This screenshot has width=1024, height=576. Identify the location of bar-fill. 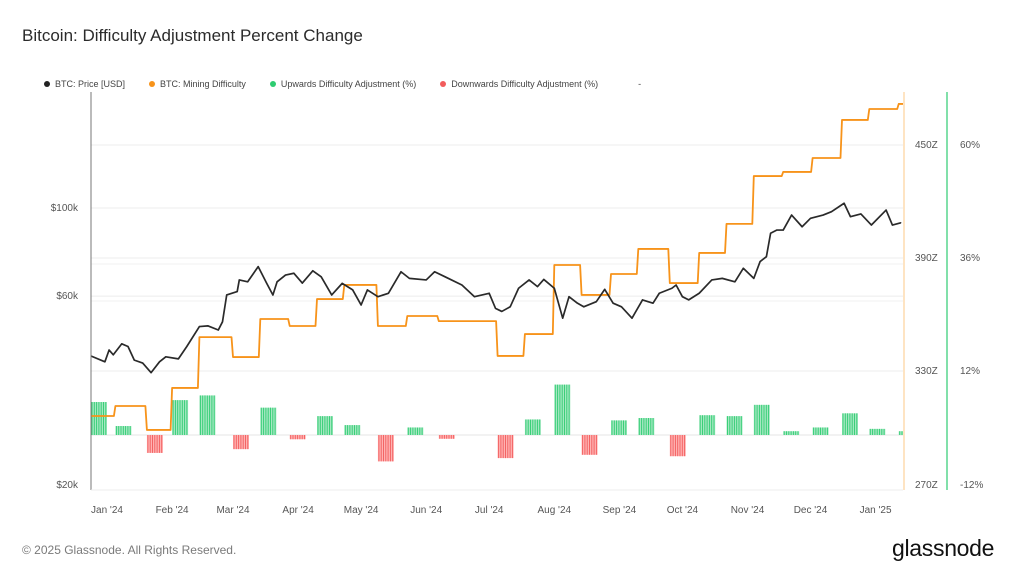
(900, 433).